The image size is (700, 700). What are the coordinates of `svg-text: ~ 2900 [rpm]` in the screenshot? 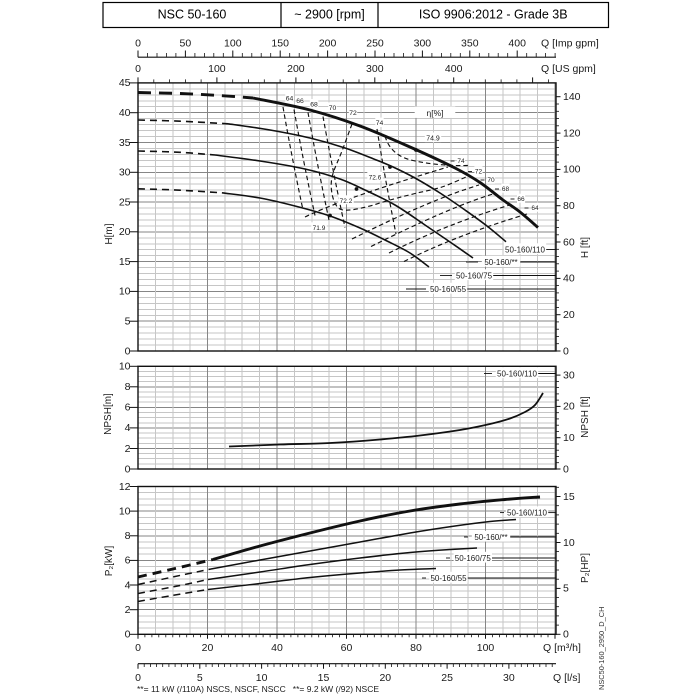 It's located at (329, 15).